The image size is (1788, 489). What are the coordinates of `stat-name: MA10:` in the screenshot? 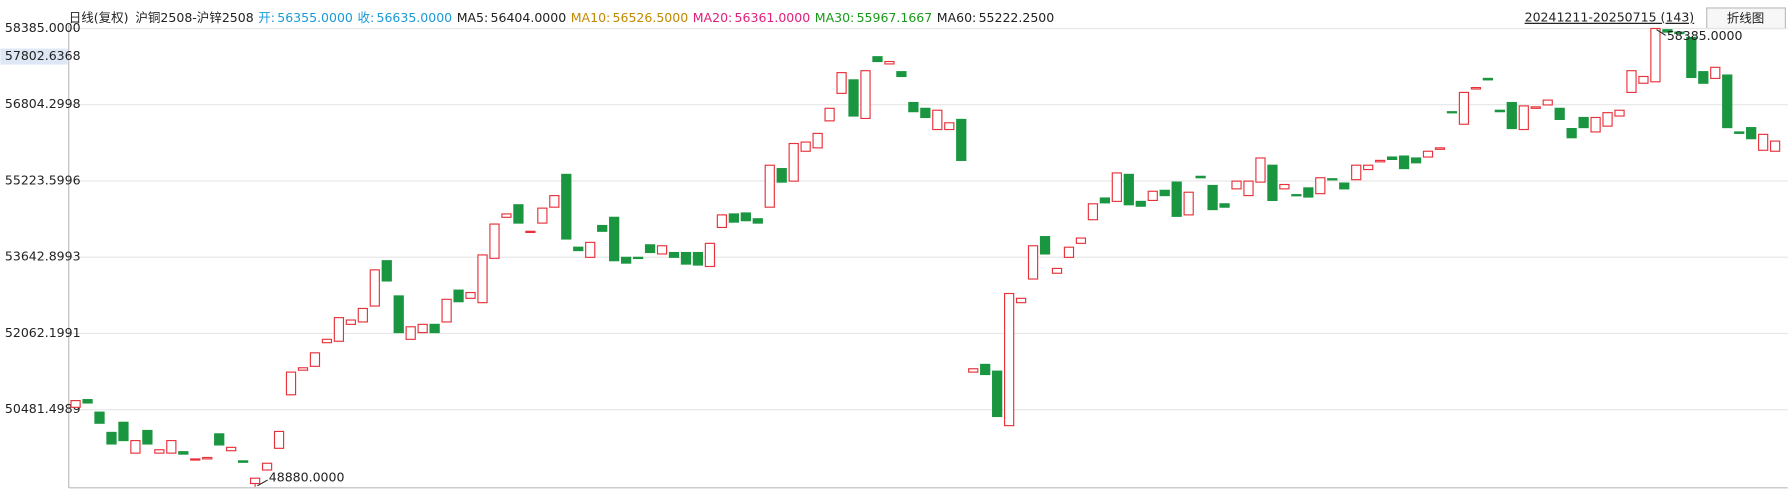 It's located at (591, 17).